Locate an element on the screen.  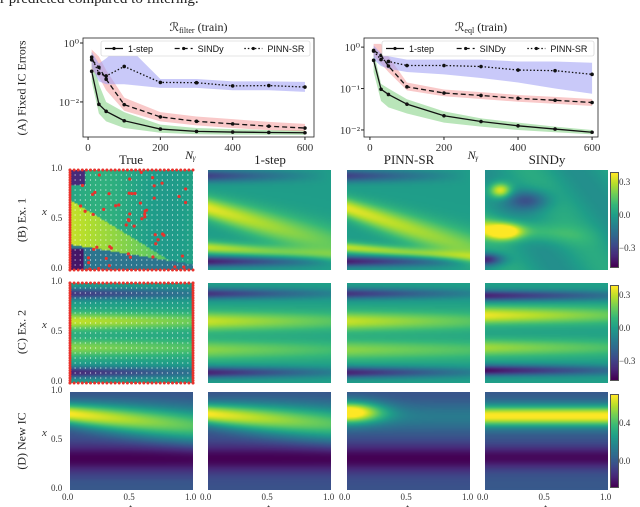
chart-title: ℛfilter (train) is located at coordinates (198, 27).